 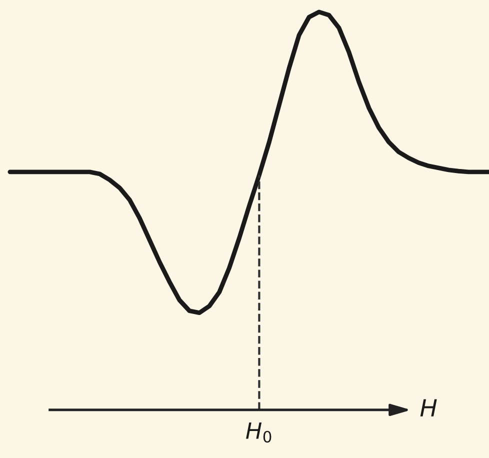 What do you see at coordinates (259, 432) in the screenshot?
I see `text: H$_{0}$` at bounding box center [259, 432].